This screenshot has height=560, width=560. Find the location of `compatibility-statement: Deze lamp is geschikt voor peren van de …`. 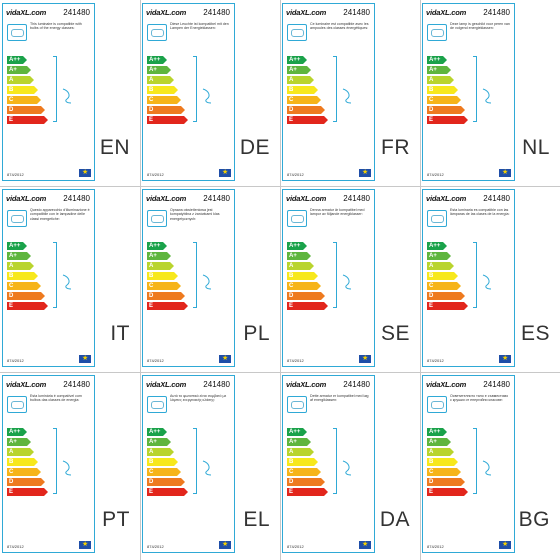

compatibility-statement: Deze lamp is geschikt voor peren van de … is located at coordinates (468, 35).